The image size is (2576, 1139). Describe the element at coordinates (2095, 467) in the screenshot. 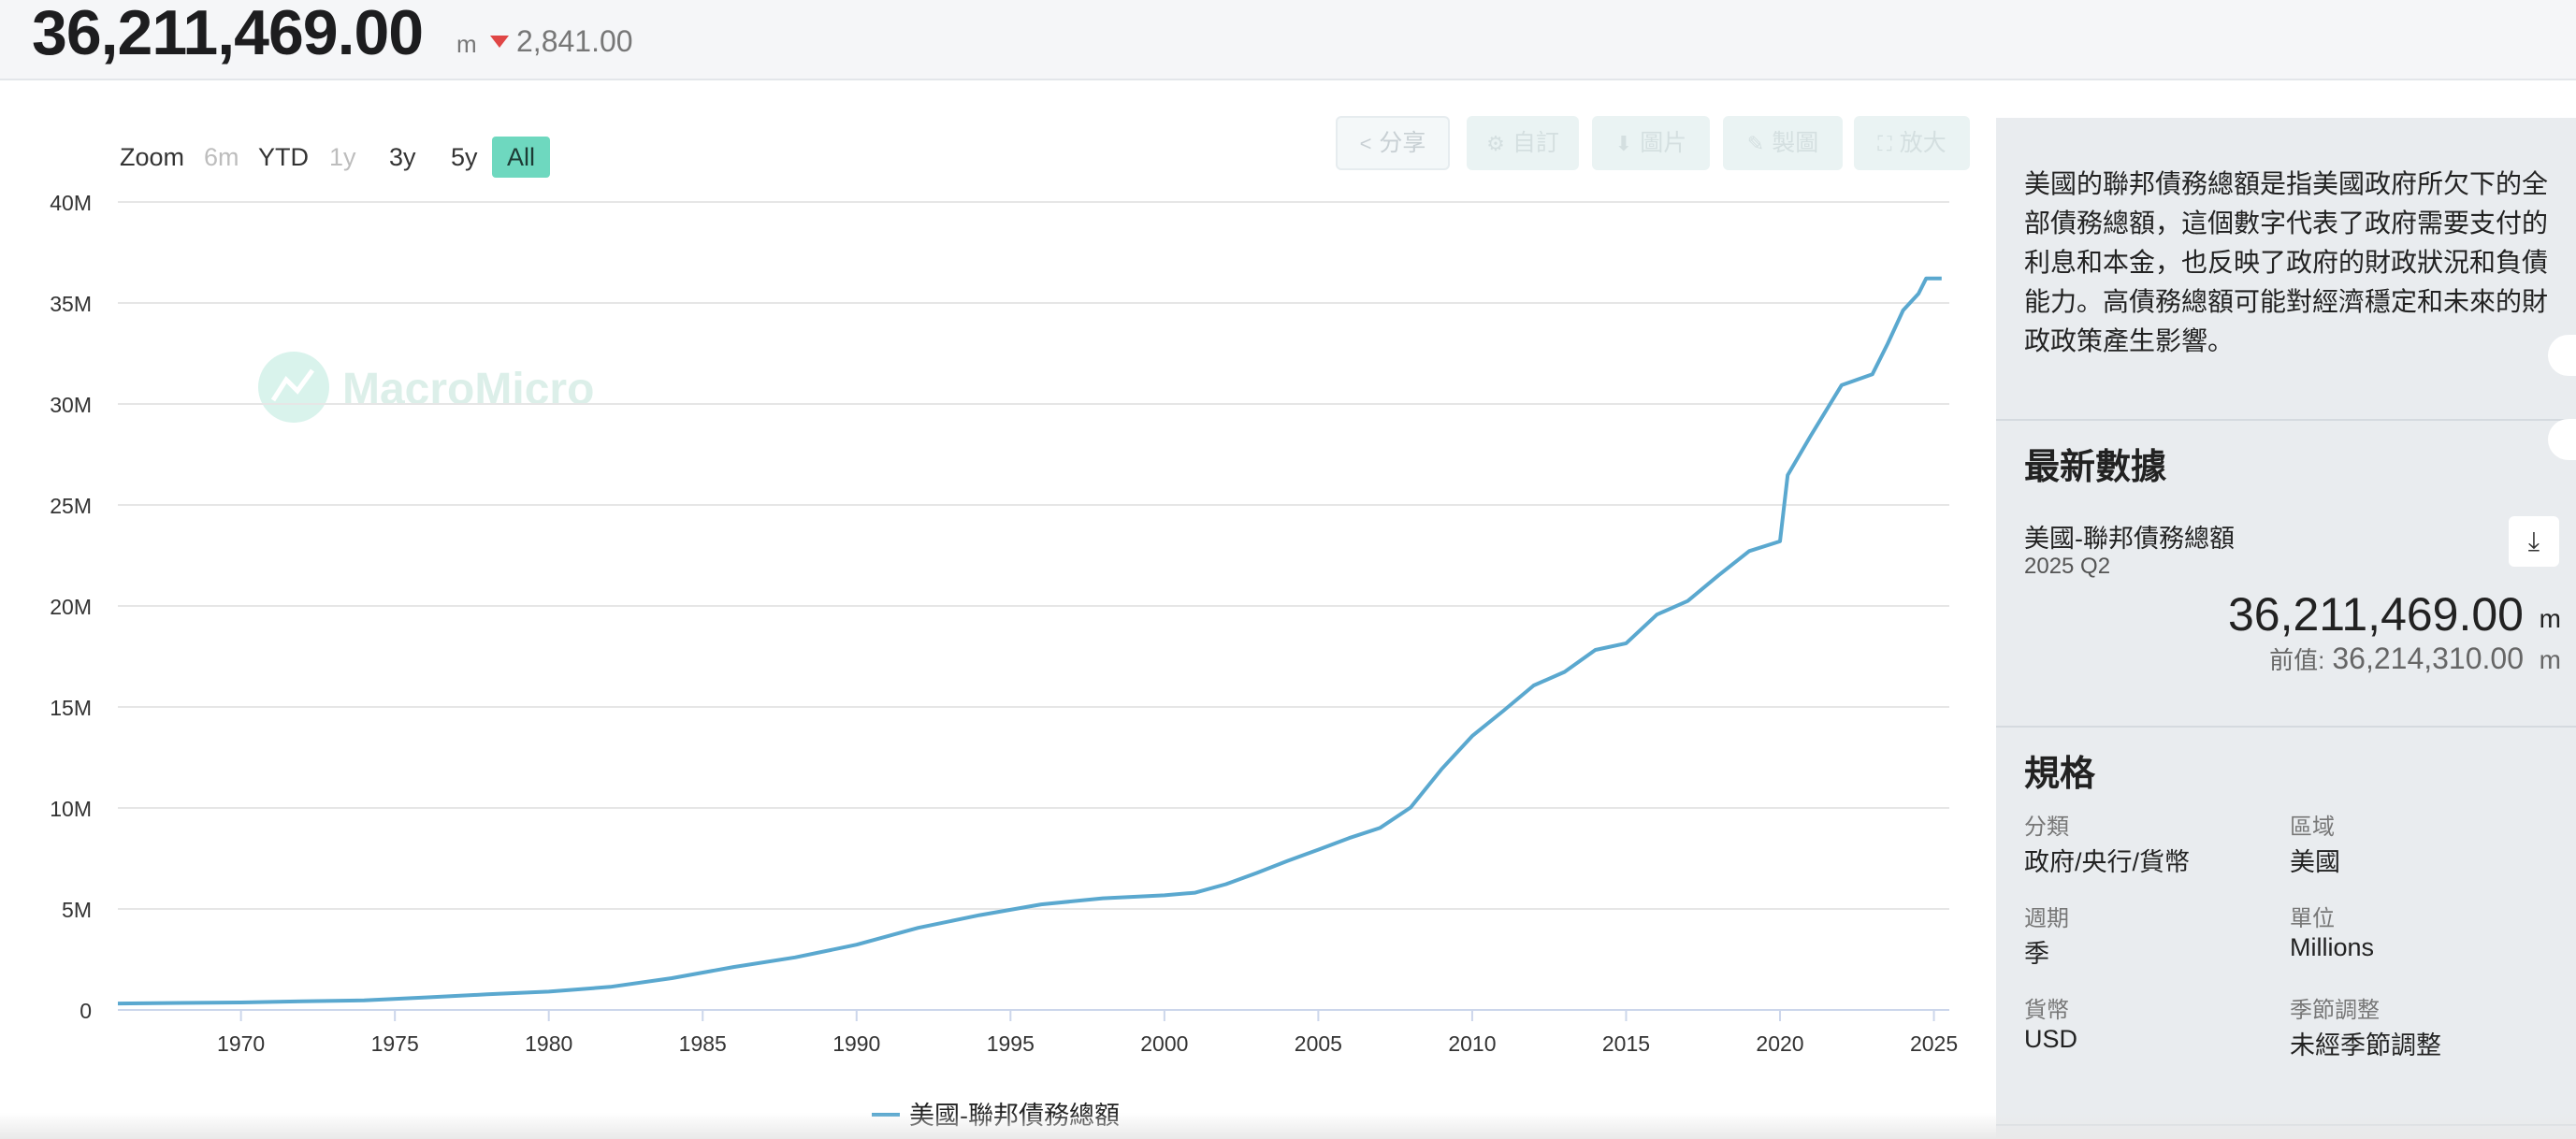

I see `latest-data-title: 最新數據` at that location.